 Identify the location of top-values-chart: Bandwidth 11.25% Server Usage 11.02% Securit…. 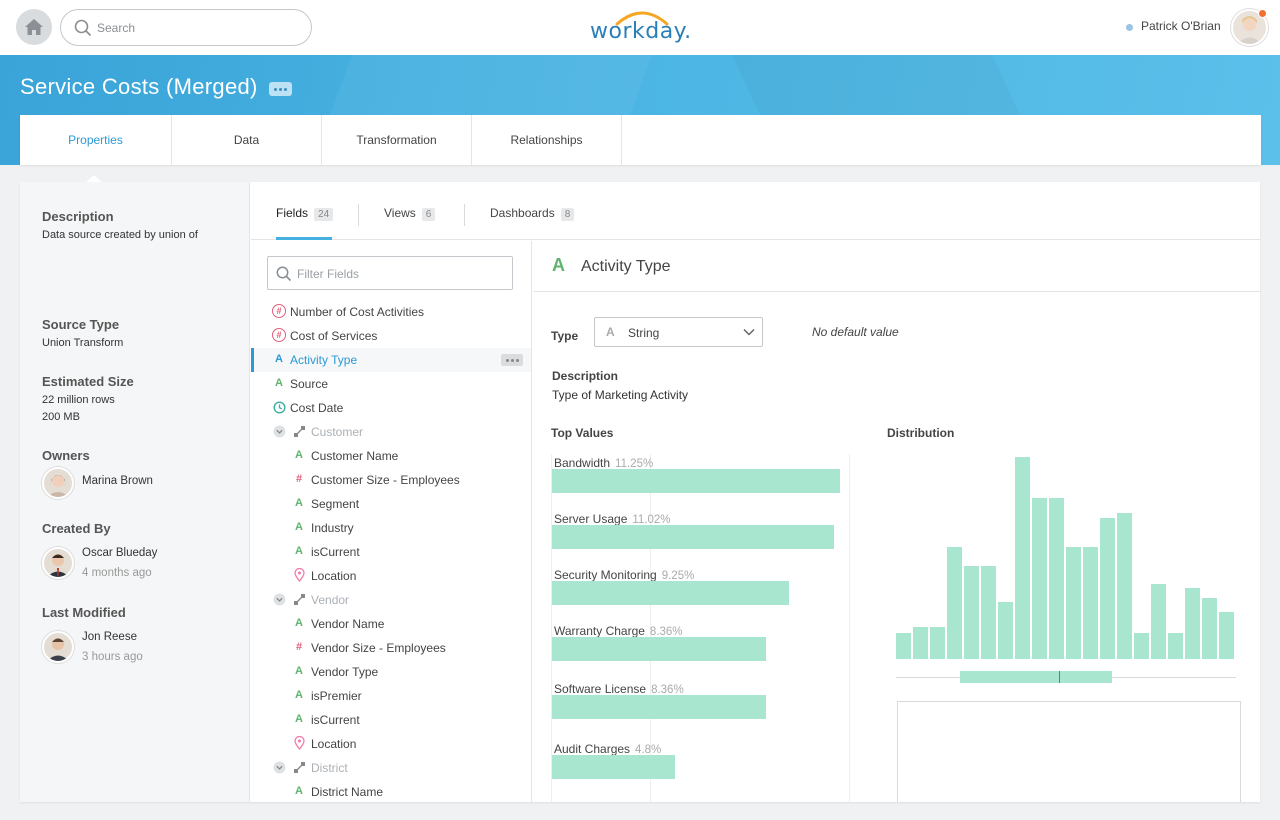
(701, 628).